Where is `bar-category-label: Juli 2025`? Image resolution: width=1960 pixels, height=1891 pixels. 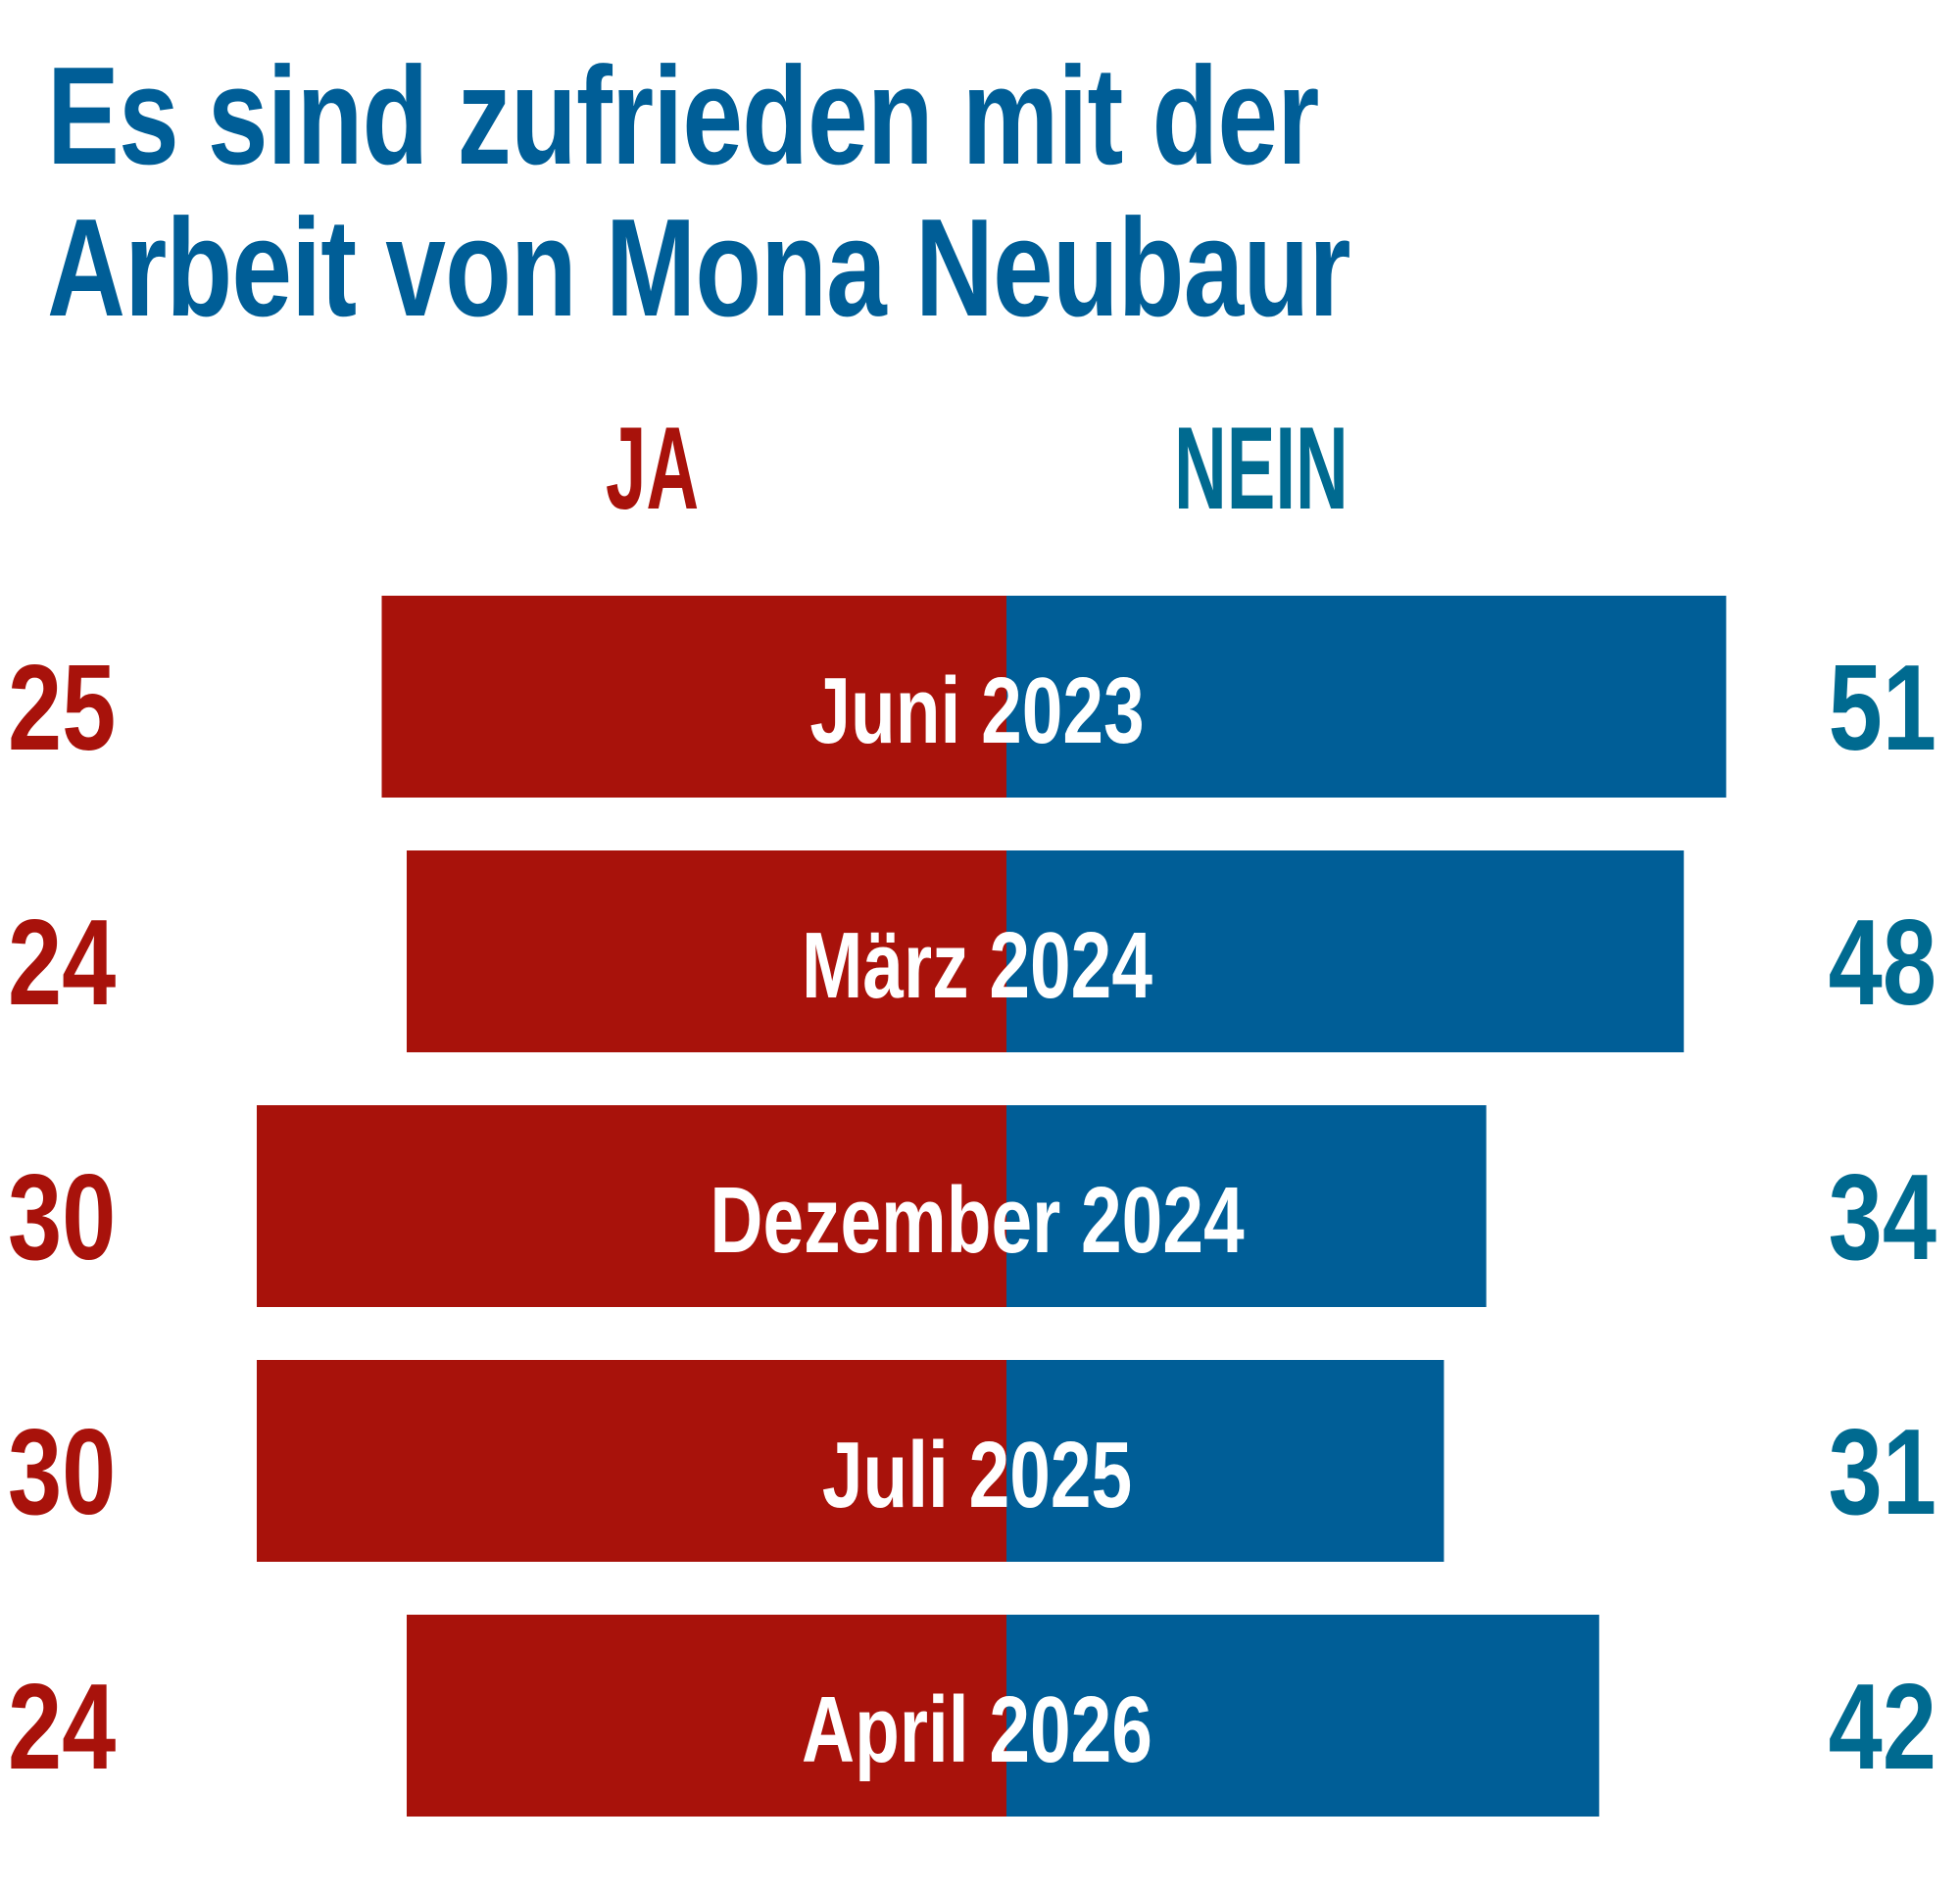 bar-category-label: Juli 2025 is located at coordinates (977, 1475).